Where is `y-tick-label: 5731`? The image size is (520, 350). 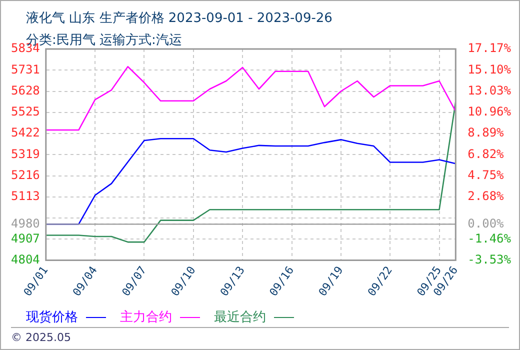
y-tick-label: 5731 is located at coordinates (25, 69).